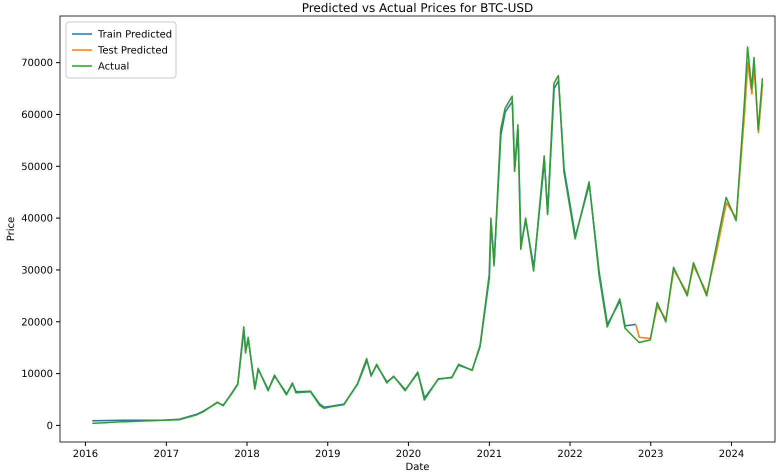 The width and height of the screenshot is (783, 472). Describe the element at coordinates (85, 454) in the screenshot. I see `x-tick-label: 2016` at that location.